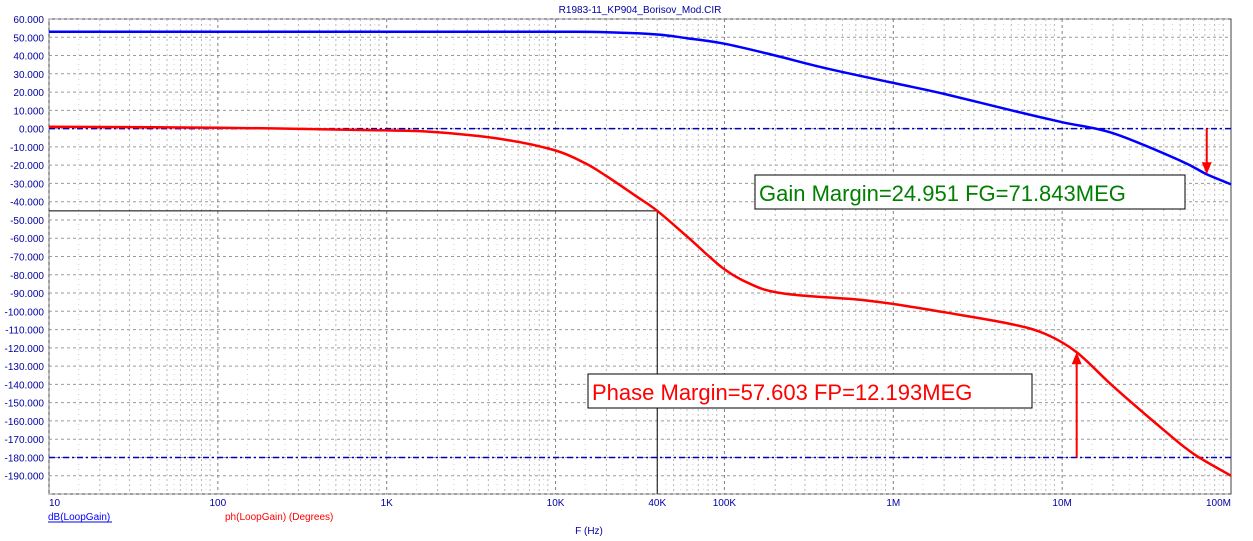  What do you see at coordinates (79, 517) in the screenshot?
I see `trace-label-gain: dB(LoopGain)` at bounding box center [79, 517].